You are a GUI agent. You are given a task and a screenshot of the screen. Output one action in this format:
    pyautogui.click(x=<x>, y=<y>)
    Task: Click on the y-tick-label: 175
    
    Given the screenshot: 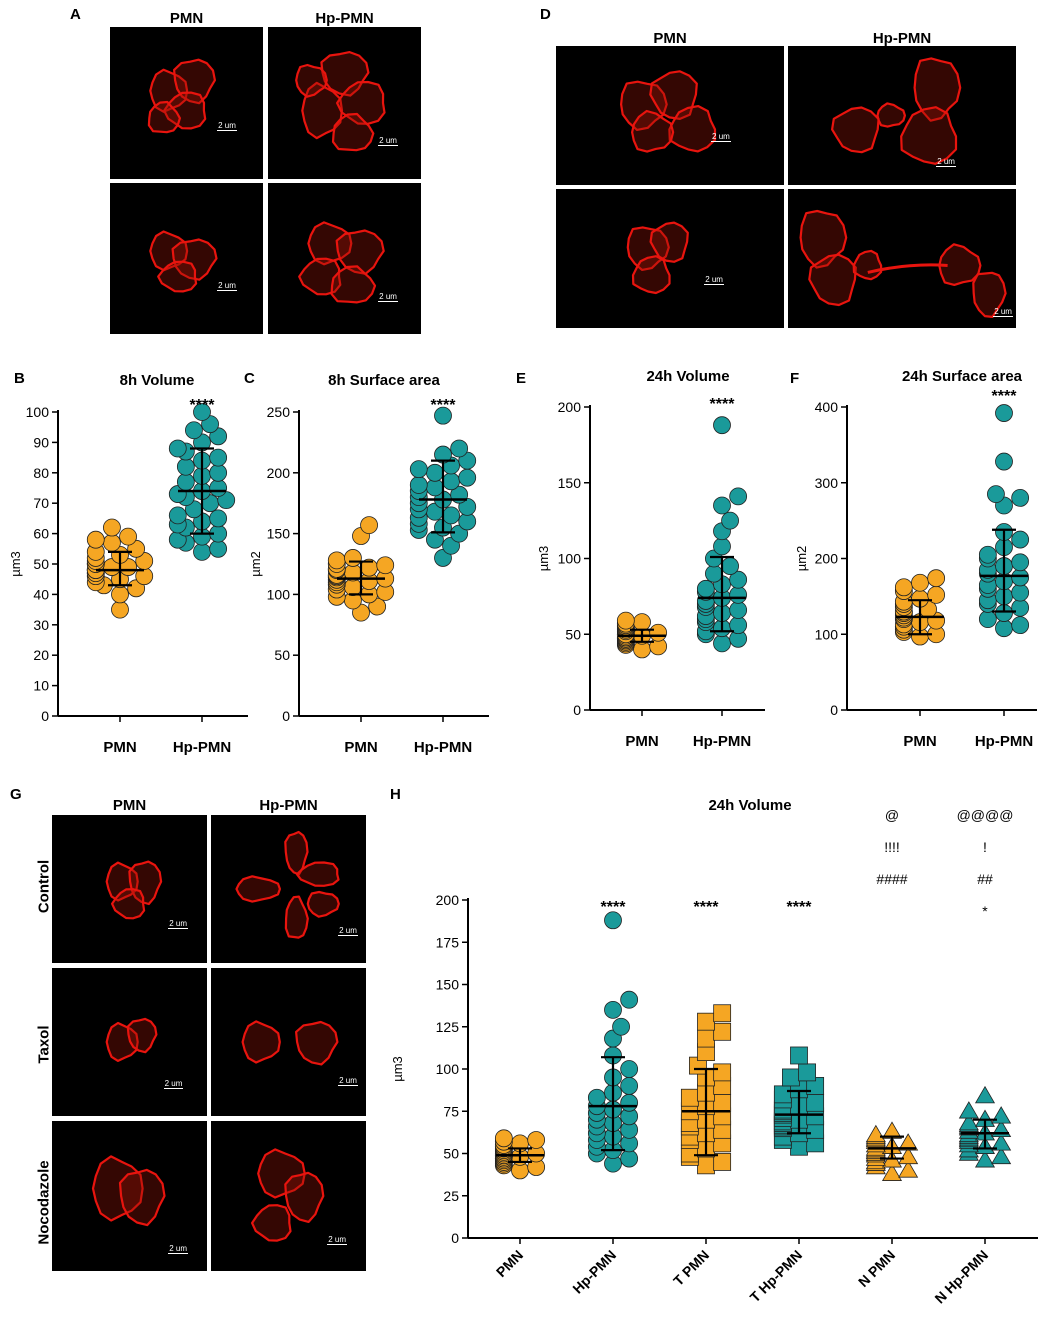 What is the action you would take?
    pyautogui.click(x=448, y=942)
    